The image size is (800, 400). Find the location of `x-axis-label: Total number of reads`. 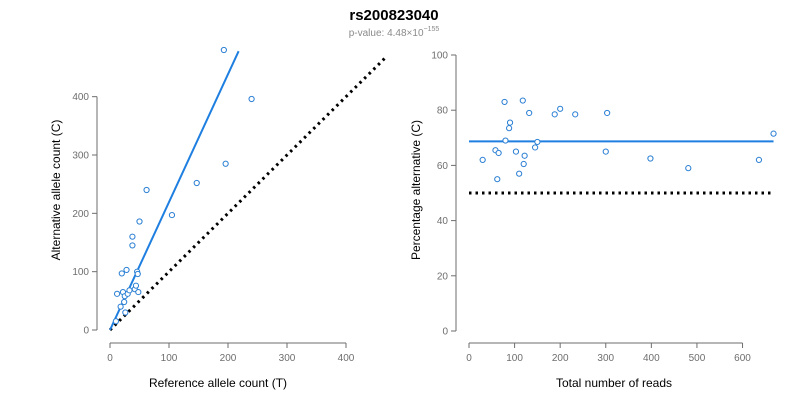

x-axis-label: Total number of reads is located at coordinates (614, 383).